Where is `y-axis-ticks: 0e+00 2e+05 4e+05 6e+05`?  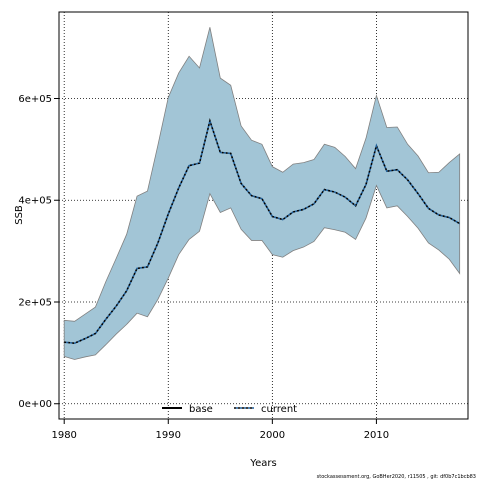 y-axis-ticks: 0e+00 2e+05 4e+05 6e+05 is located at coordinates (38, 252).